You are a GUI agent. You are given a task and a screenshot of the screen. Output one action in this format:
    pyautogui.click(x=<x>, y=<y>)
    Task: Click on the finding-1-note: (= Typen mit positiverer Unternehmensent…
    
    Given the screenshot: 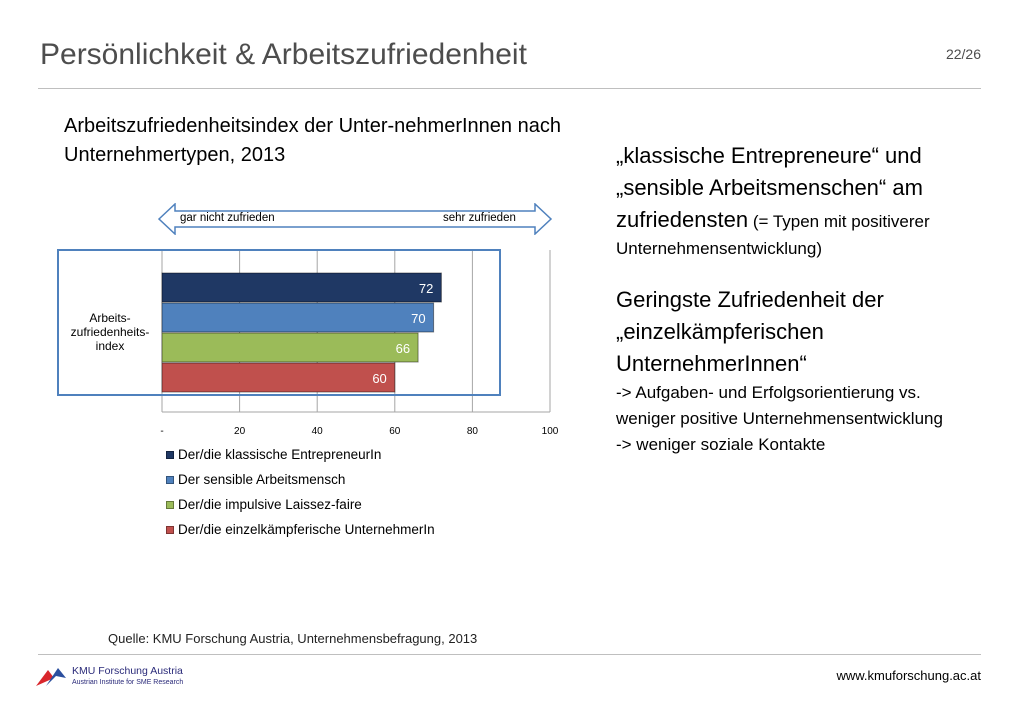 What is the action you would take?
    pyautogui.click(x=773, y=235)
    